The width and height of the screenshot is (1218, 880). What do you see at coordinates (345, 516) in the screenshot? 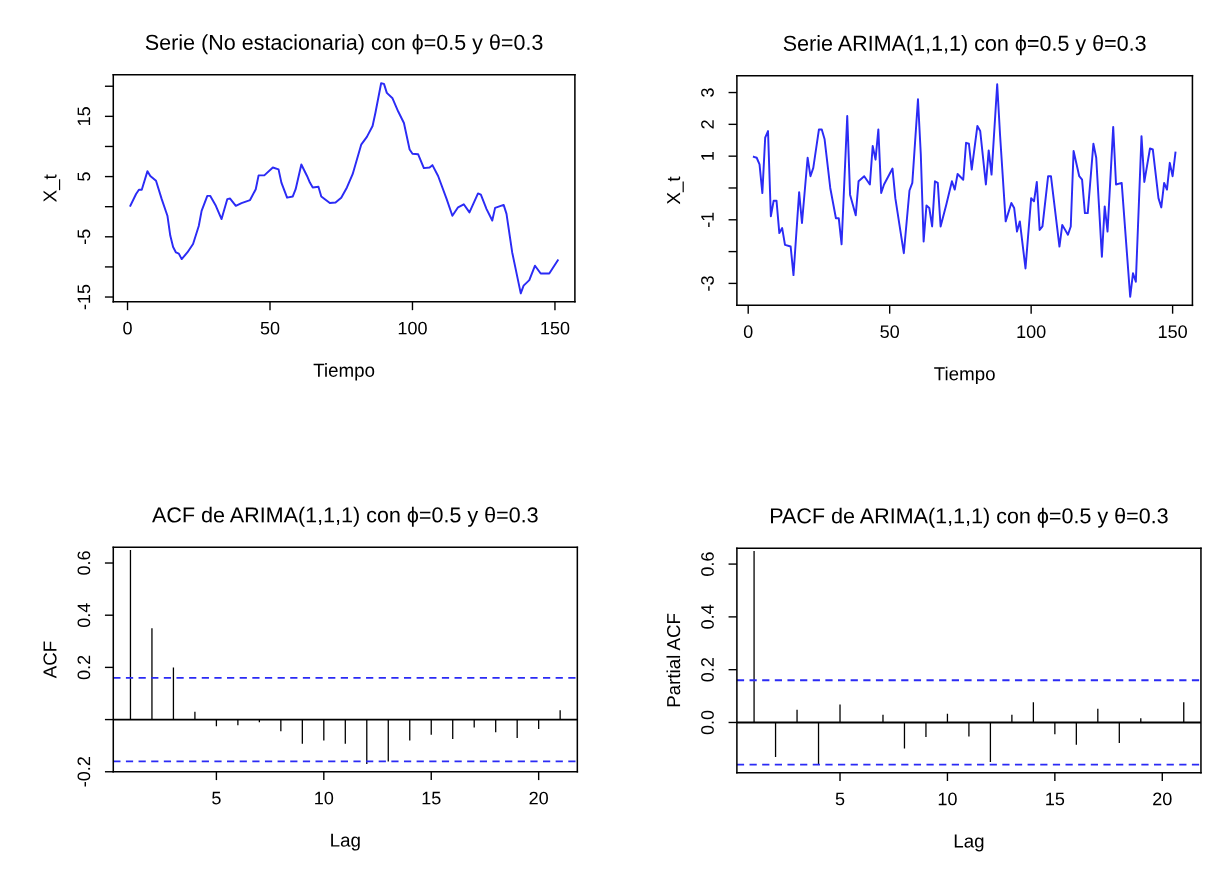
I see `chart-title: ACF de ARIMA(1,1,1) con ϕ=0.5 y θ=0.3` at bounding box center [345, 516].